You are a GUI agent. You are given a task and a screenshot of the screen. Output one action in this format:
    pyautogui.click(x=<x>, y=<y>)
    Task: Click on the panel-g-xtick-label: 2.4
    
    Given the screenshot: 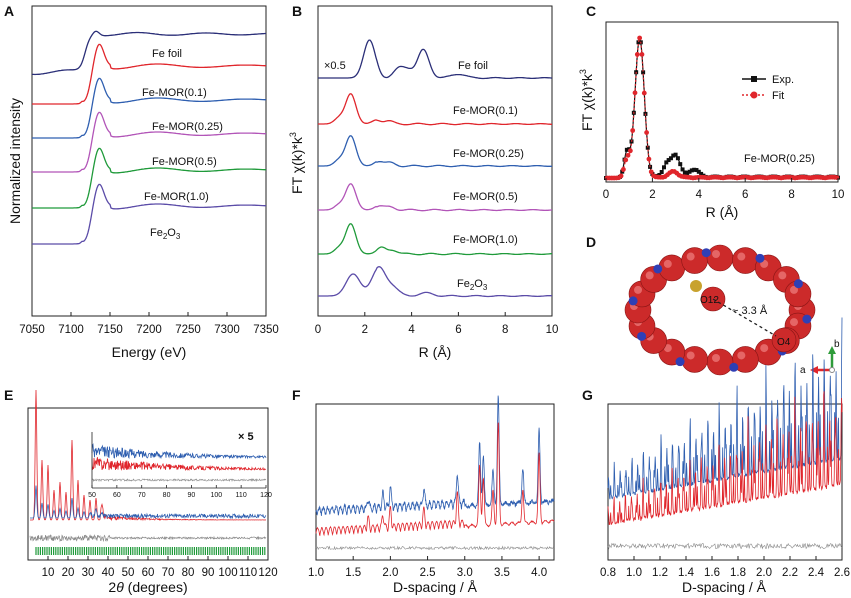 What is the action you would take?
    pyautogui.click(x=816, y=573)
    